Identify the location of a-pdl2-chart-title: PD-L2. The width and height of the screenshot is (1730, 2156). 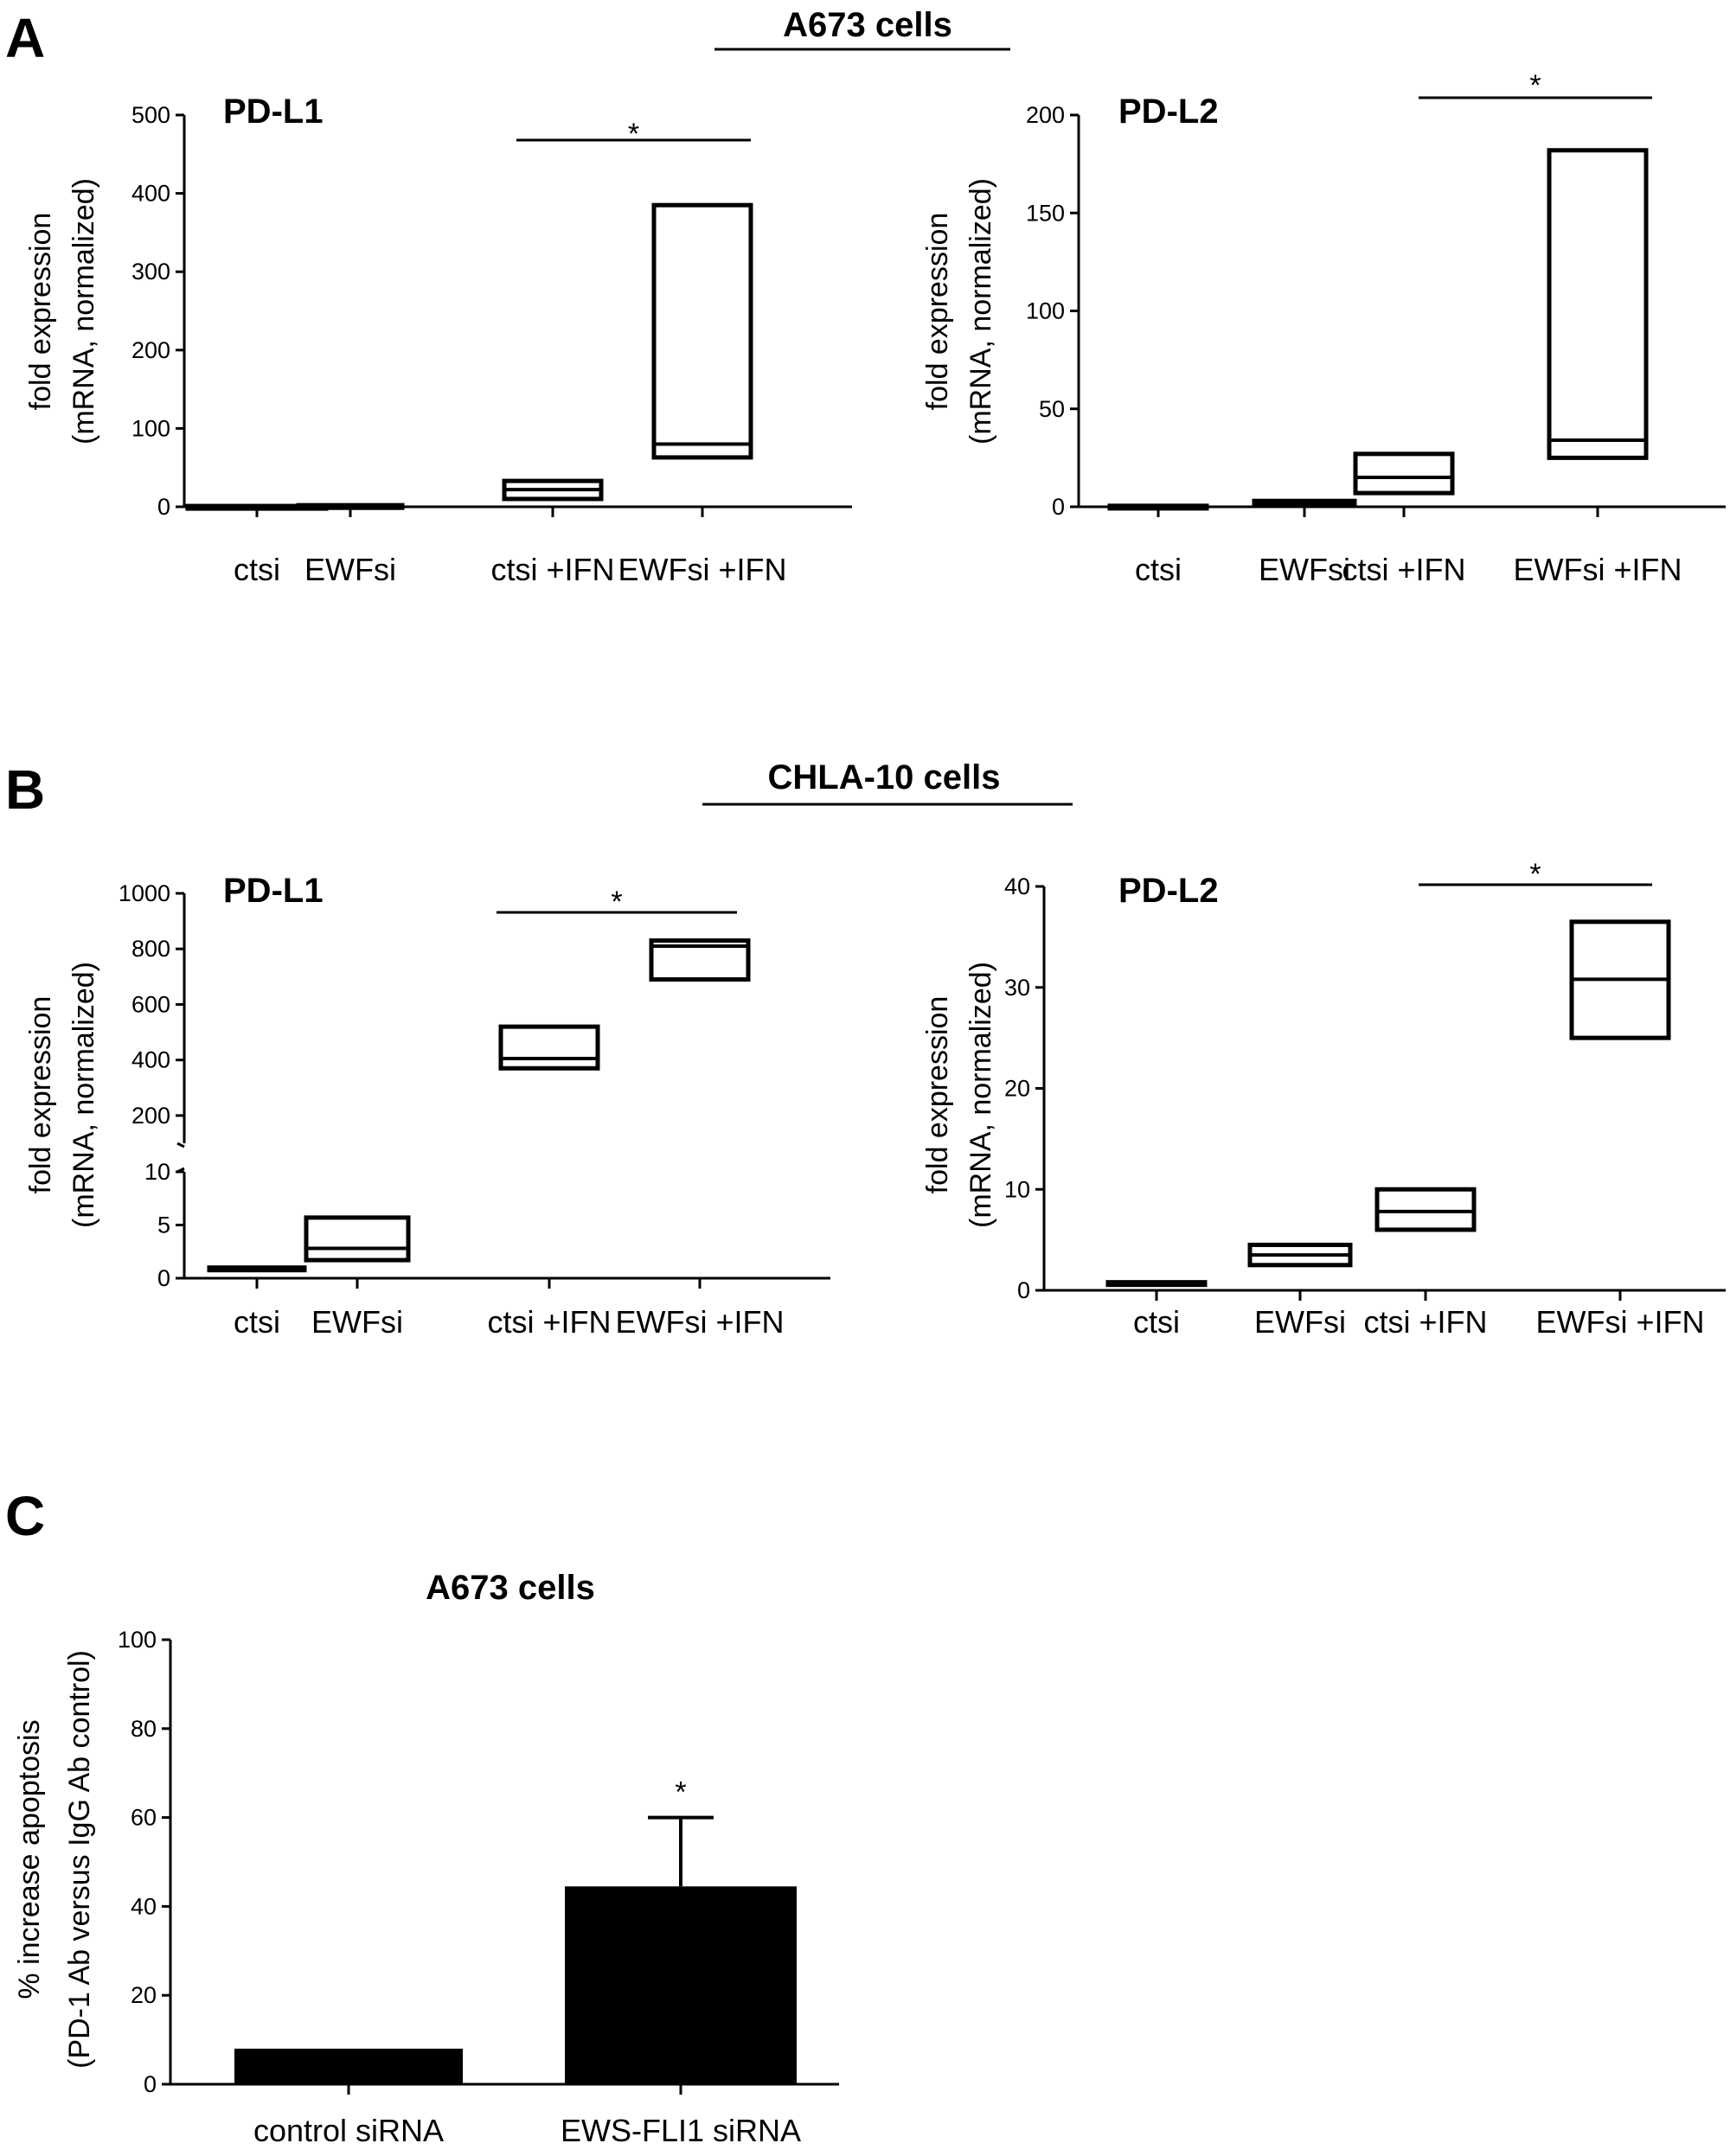
(1168, 112).